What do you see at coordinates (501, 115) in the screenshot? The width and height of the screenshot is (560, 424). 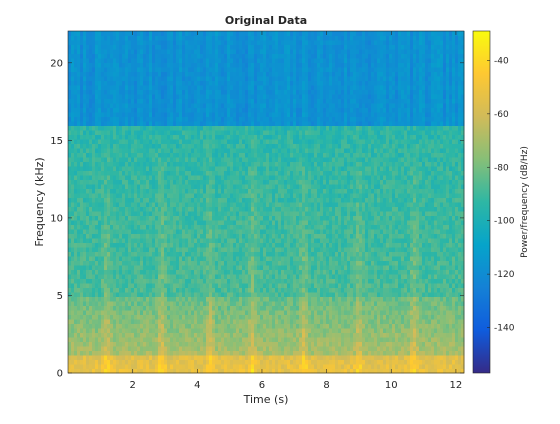 I see `colorbar-tick-label: -60` at bounding box center [501, 115].